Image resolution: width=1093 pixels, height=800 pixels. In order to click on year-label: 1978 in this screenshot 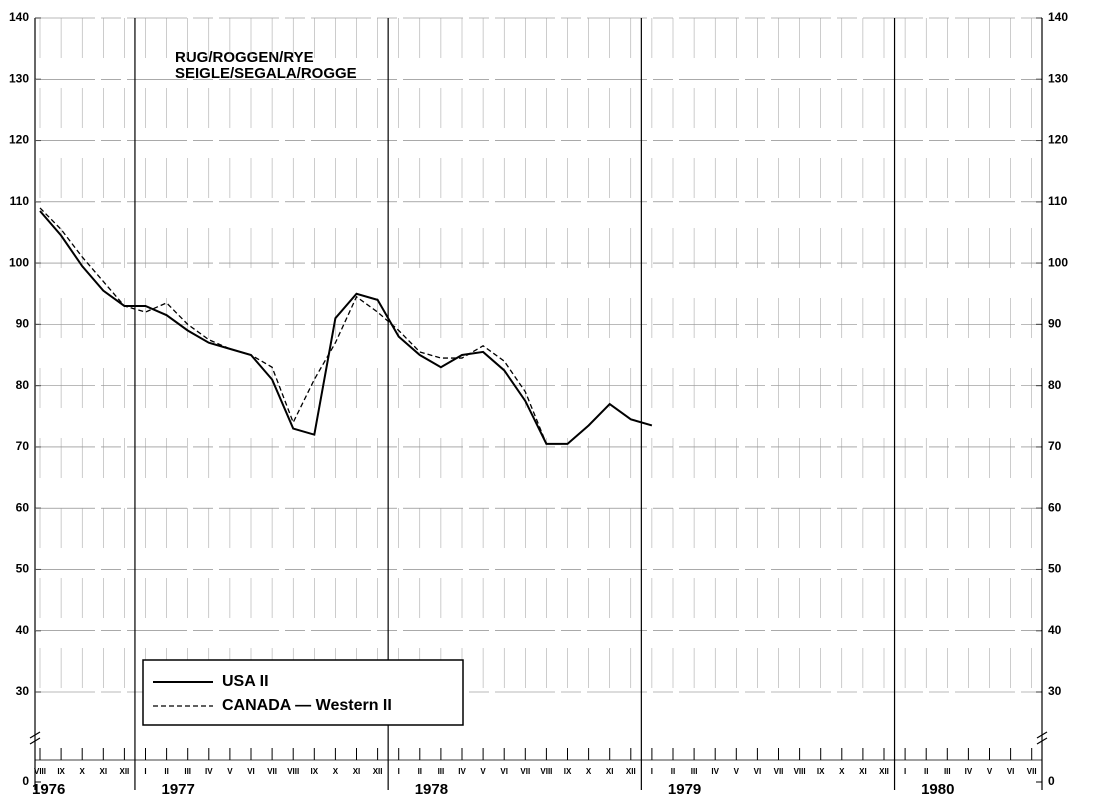, I will do `click(431, 789)`.